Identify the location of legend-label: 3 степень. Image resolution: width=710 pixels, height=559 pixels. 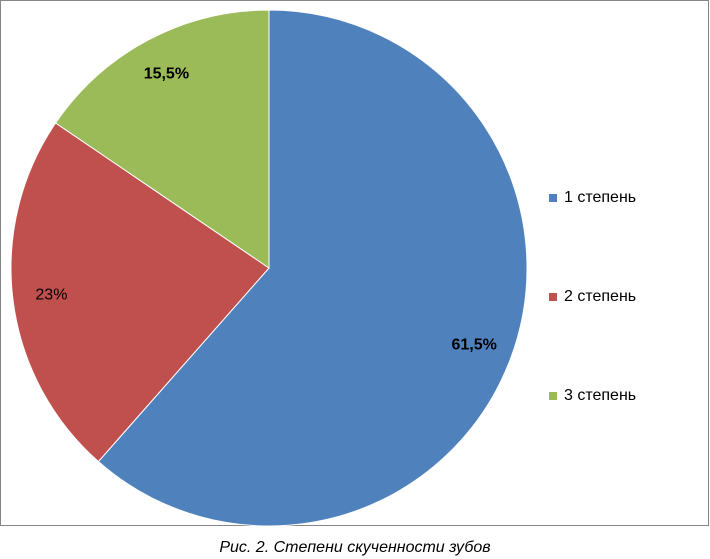
(600, 395).